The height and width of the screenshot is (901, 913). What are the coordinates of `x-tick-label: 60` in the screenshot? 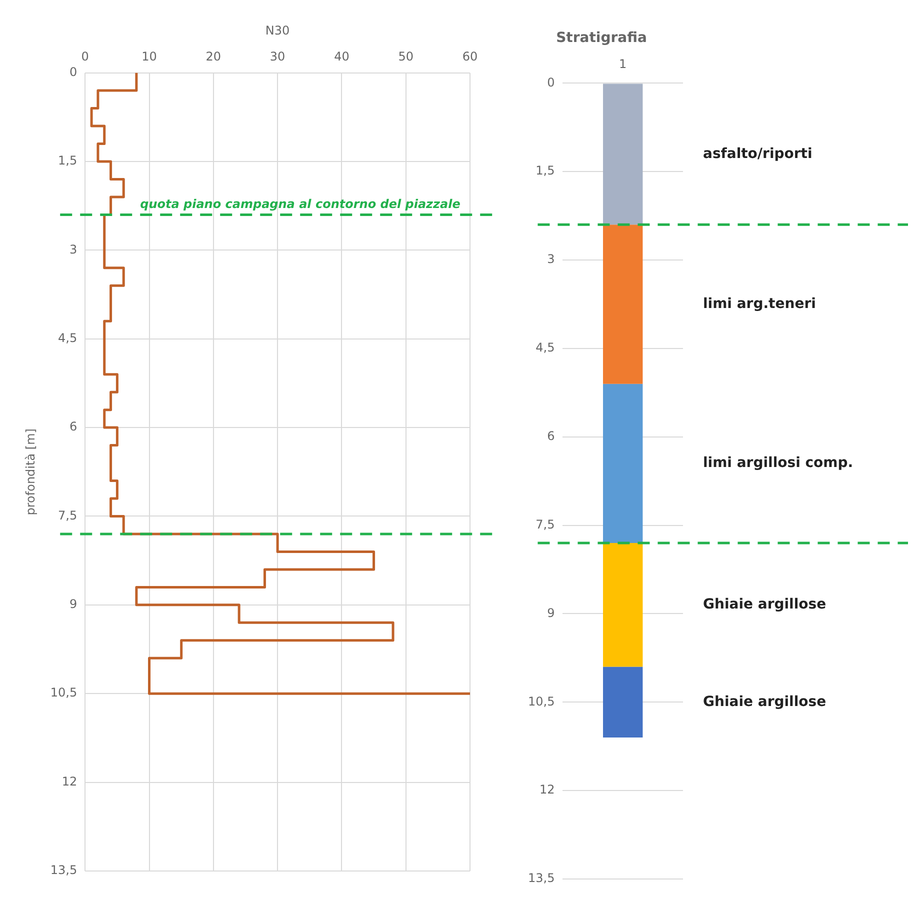 It's located at (470, 57).